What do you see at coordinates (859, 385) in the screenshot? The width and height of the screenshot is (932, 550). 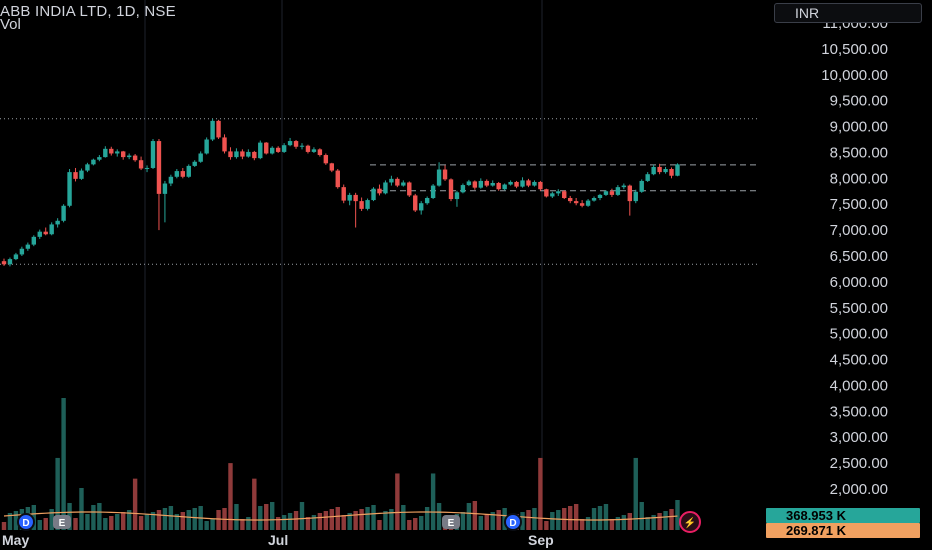 I see `price-tick-label: 4,000.00` at bounding box center [859, 385].